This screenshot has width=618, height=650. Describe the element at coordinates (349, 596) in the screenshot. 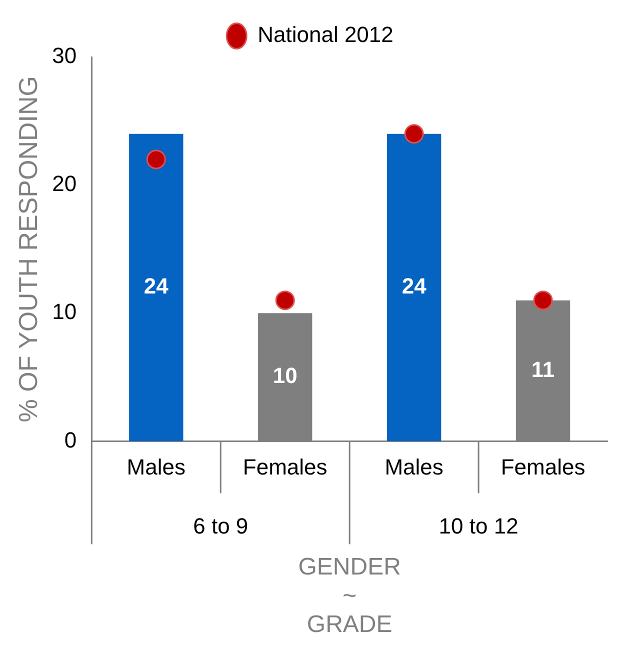

I see `x-axis-title: GENDER ~ GRADE` at that location.